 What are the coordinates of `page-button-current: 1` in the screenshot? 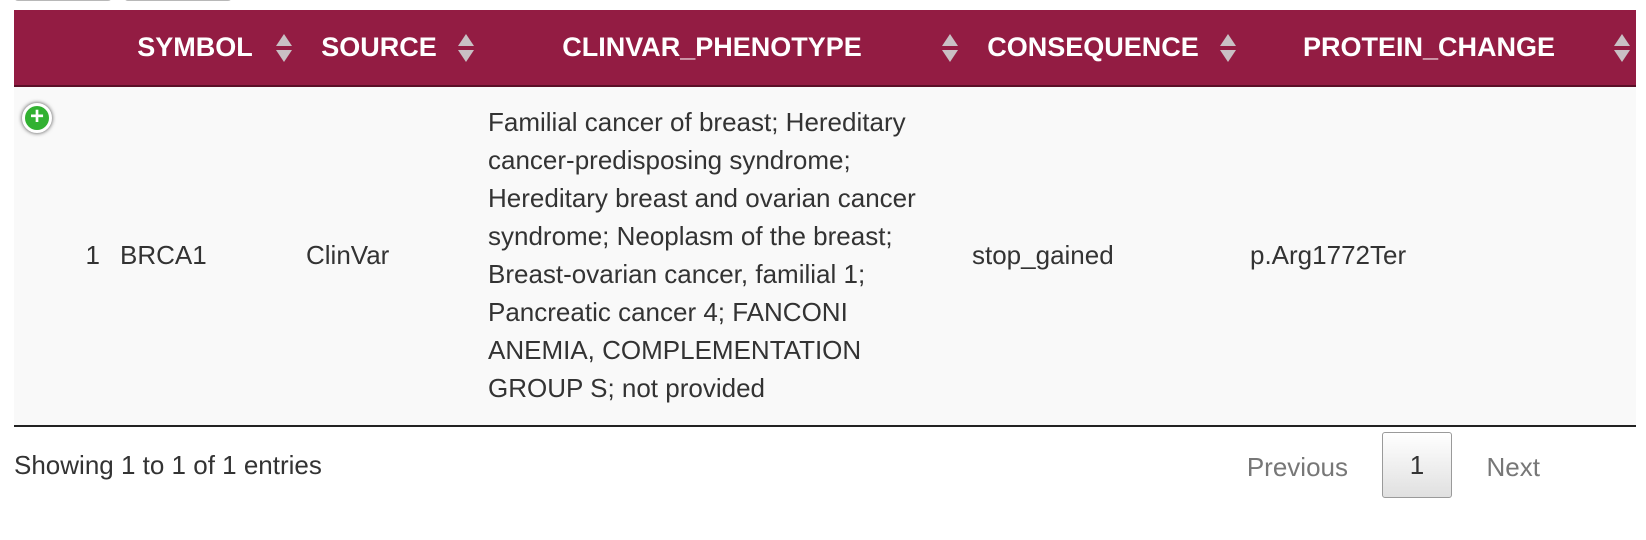 It's located at (1417, 465).